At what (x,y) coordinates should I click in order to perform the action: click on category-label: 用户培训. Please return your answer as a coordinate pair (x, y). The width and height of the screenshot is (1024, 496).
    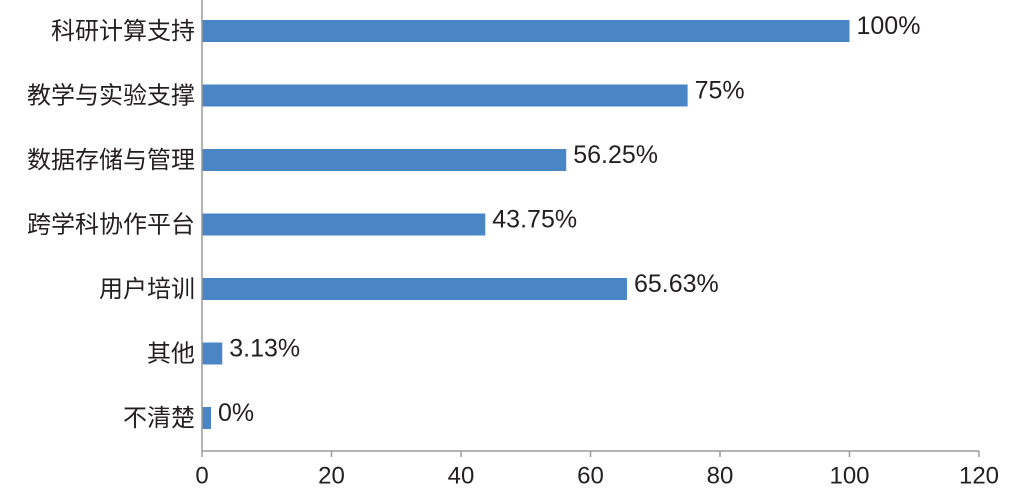
    Looking at the image, I should click on (147, 289).